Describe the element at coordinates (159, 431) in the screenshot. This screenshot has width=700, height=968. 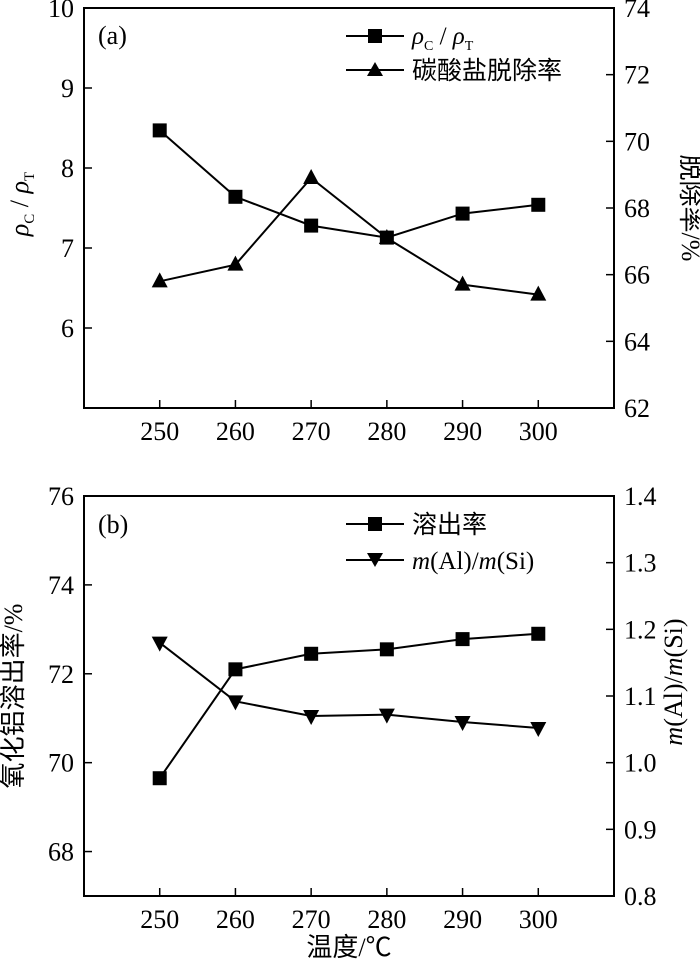
I see `x-tick-label-a: 250` at that location.